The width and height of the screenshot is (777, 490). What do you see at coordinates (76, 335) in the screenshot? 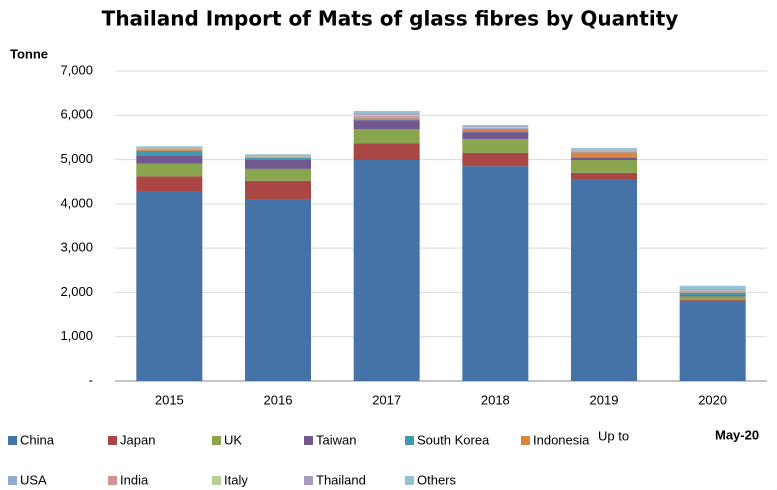
I see `y-tick-label: 1,000` at bounding box center [76, 335].